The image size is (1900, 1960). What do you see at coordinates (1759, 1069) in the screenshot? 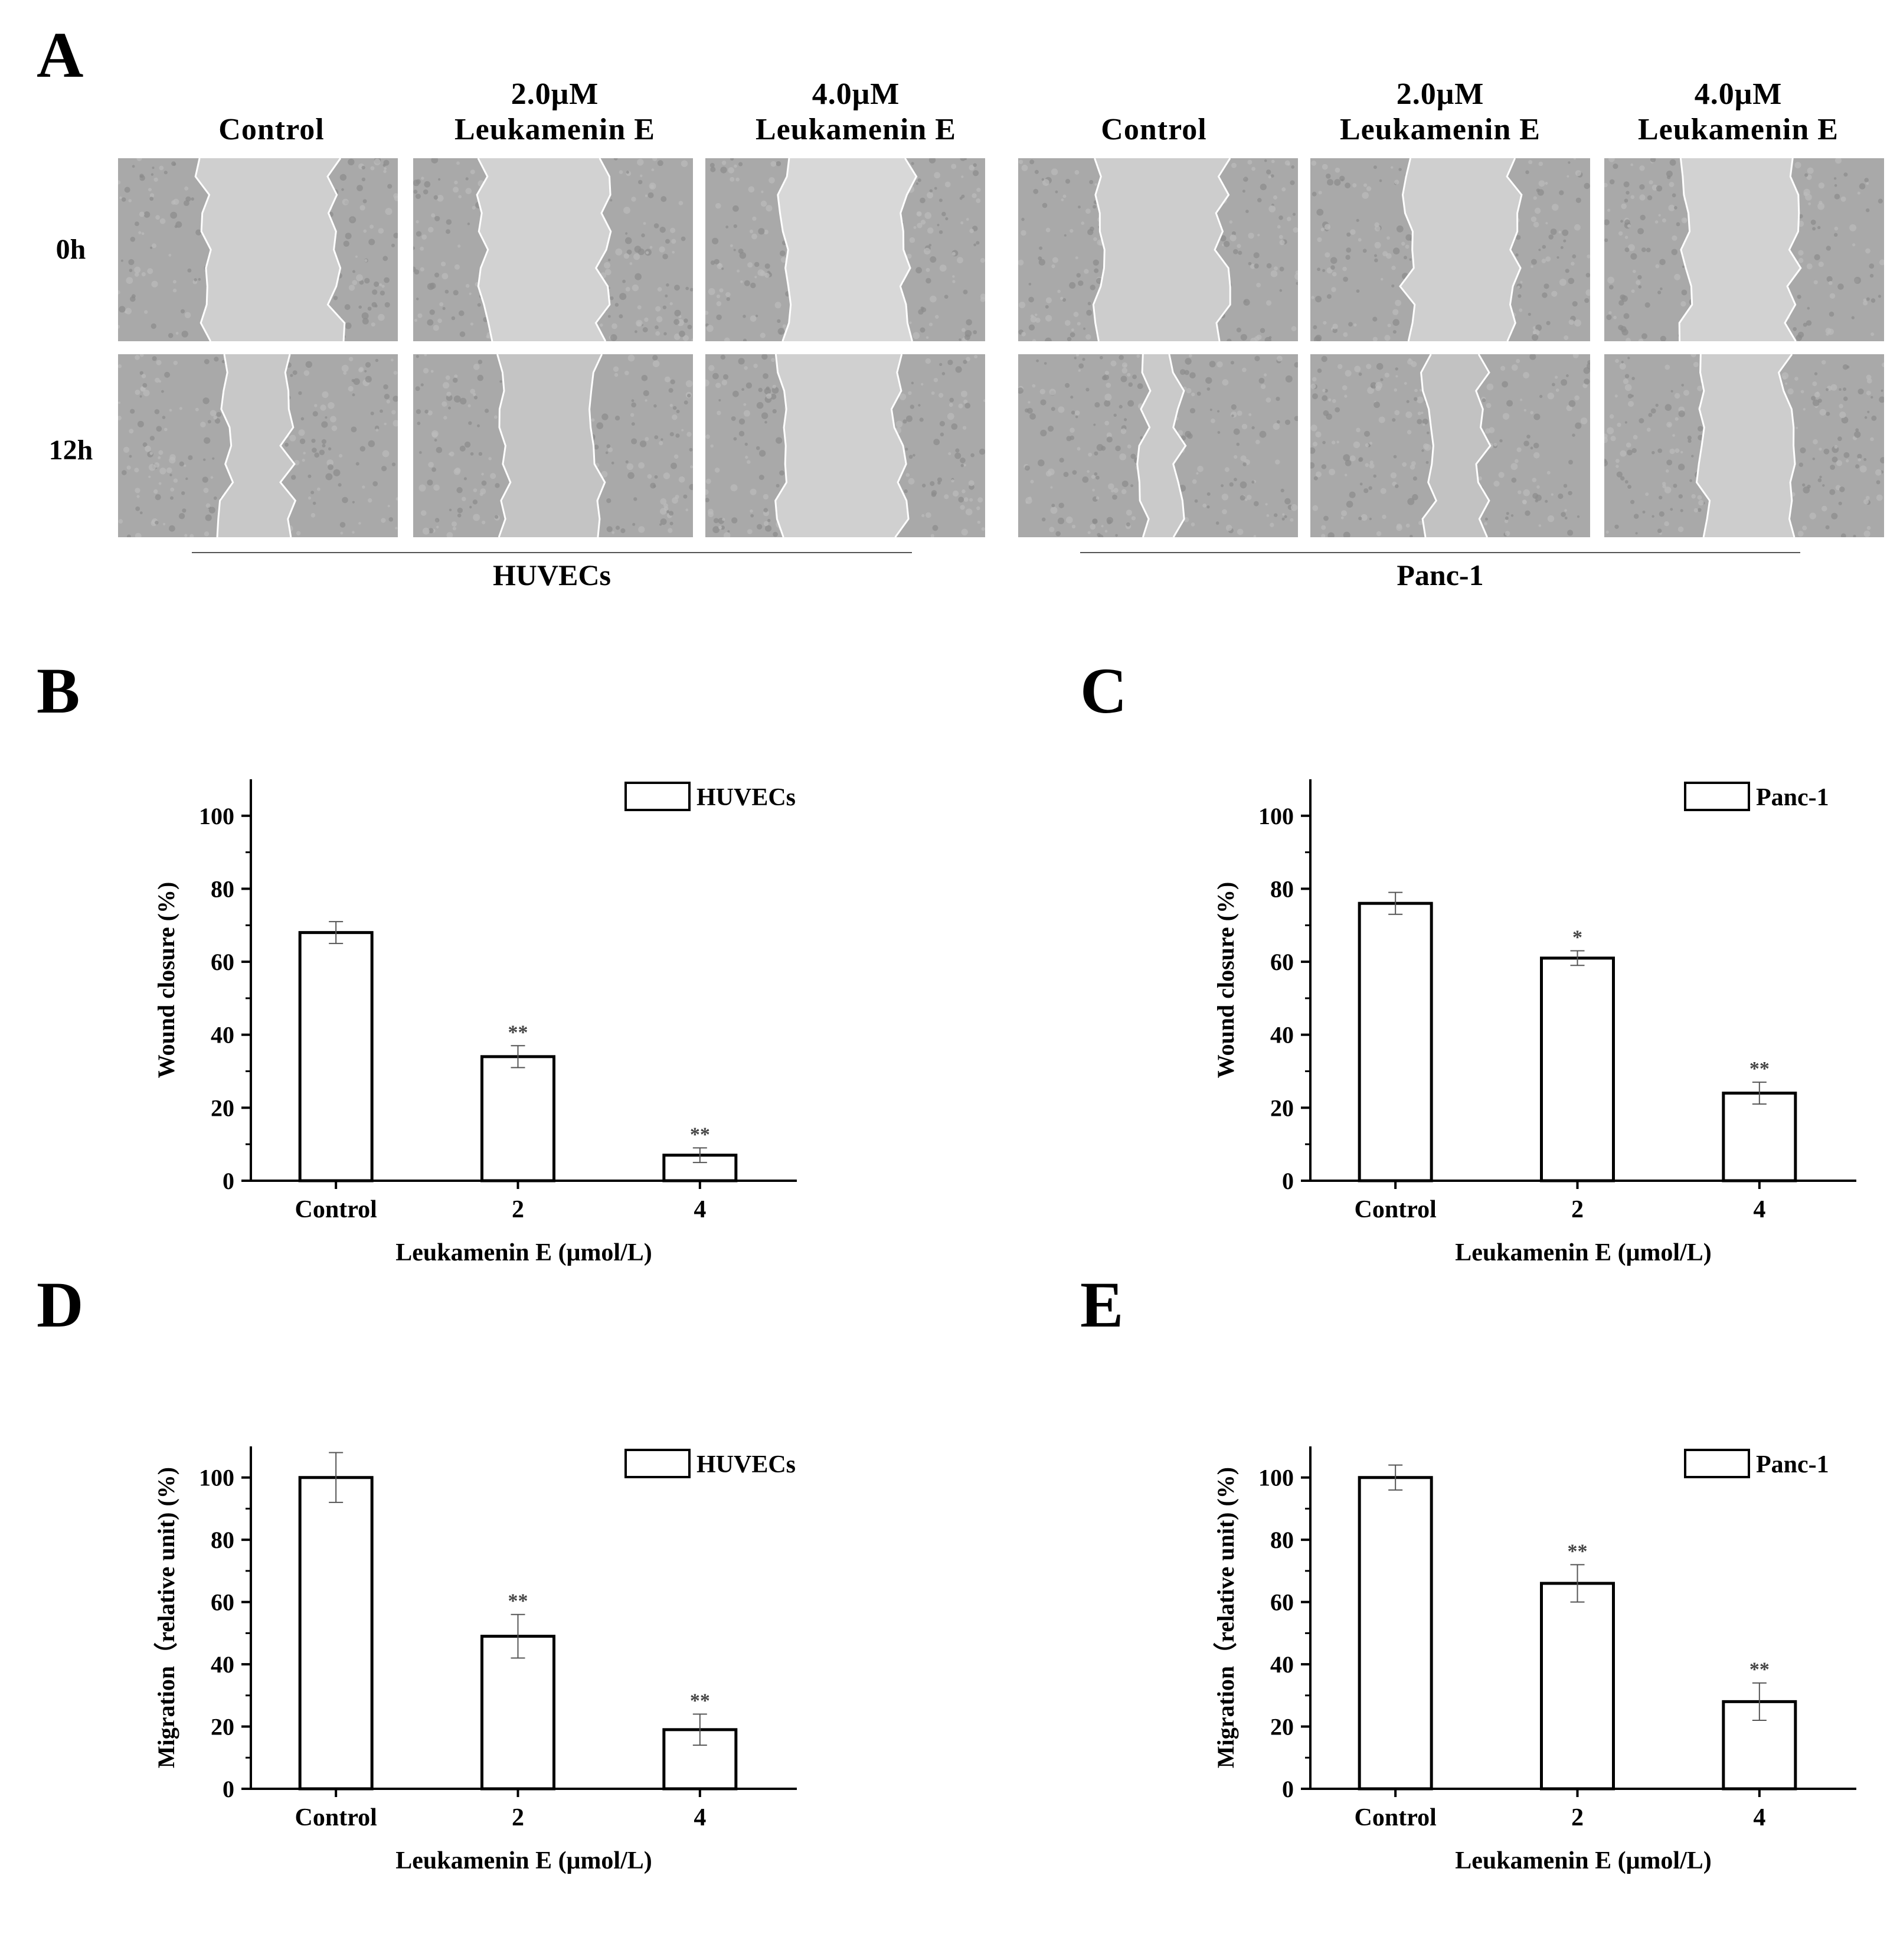
I see `significance-marker: **` at bounding box center [1759, 1069].